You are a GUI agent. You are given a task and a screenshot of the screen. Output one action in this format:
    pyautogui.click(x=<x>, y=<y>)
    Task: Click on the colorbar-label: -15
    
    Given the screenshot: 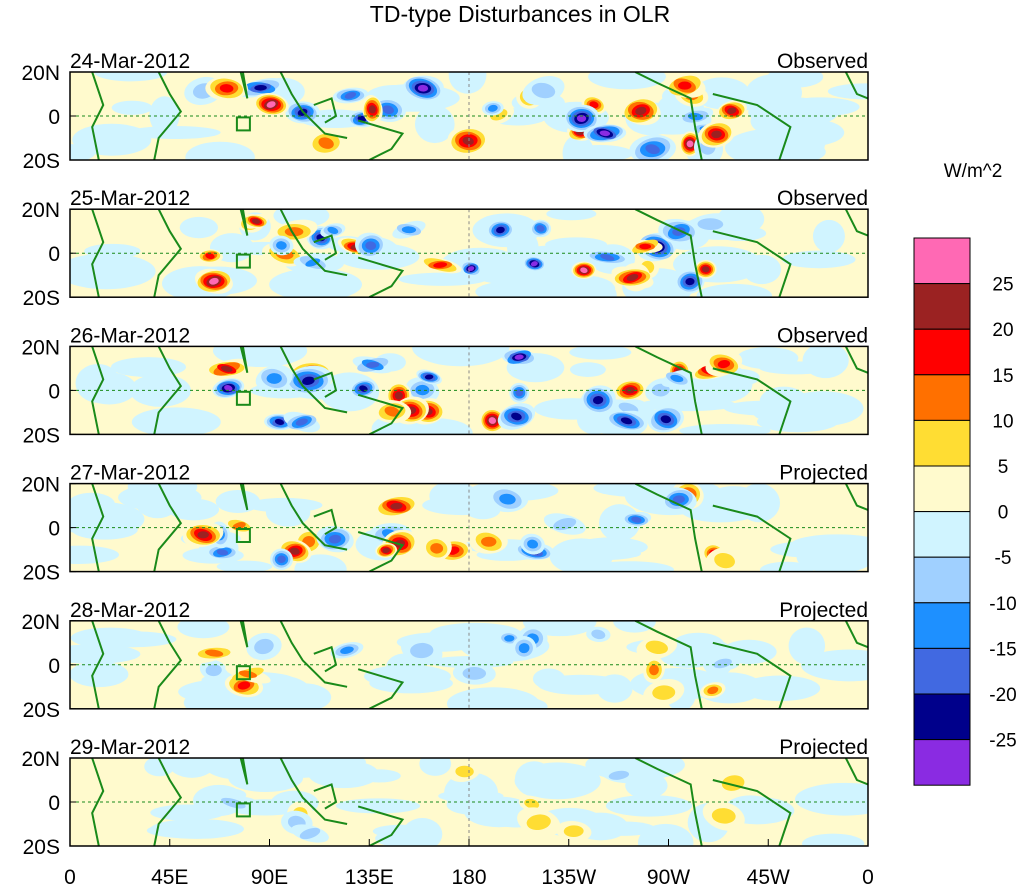 What is the action you would take?
    pyautogui.click(x=1002, y=649)
    